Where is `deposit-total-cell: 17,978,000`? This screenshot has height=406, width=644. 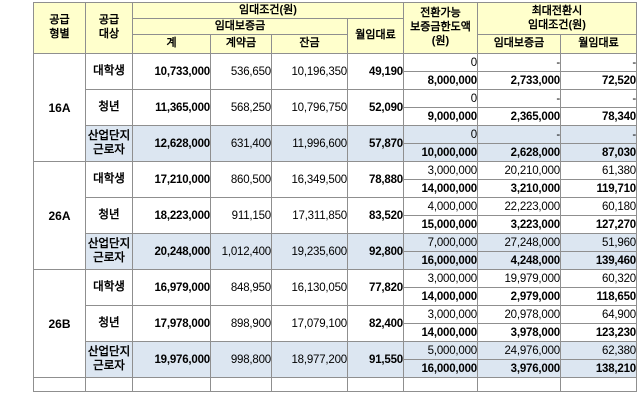 deposit-total-cell: 17,978,000 is located at coordinates (171, 323).